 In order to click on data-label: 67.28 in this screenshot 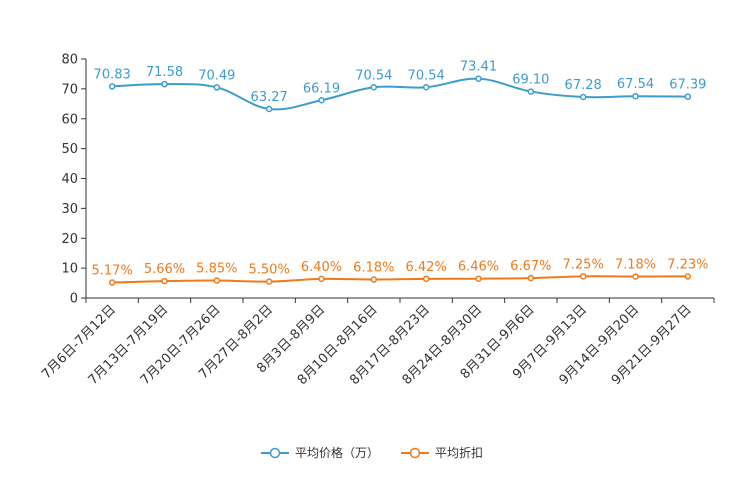, I will do `click(583, 85)`.